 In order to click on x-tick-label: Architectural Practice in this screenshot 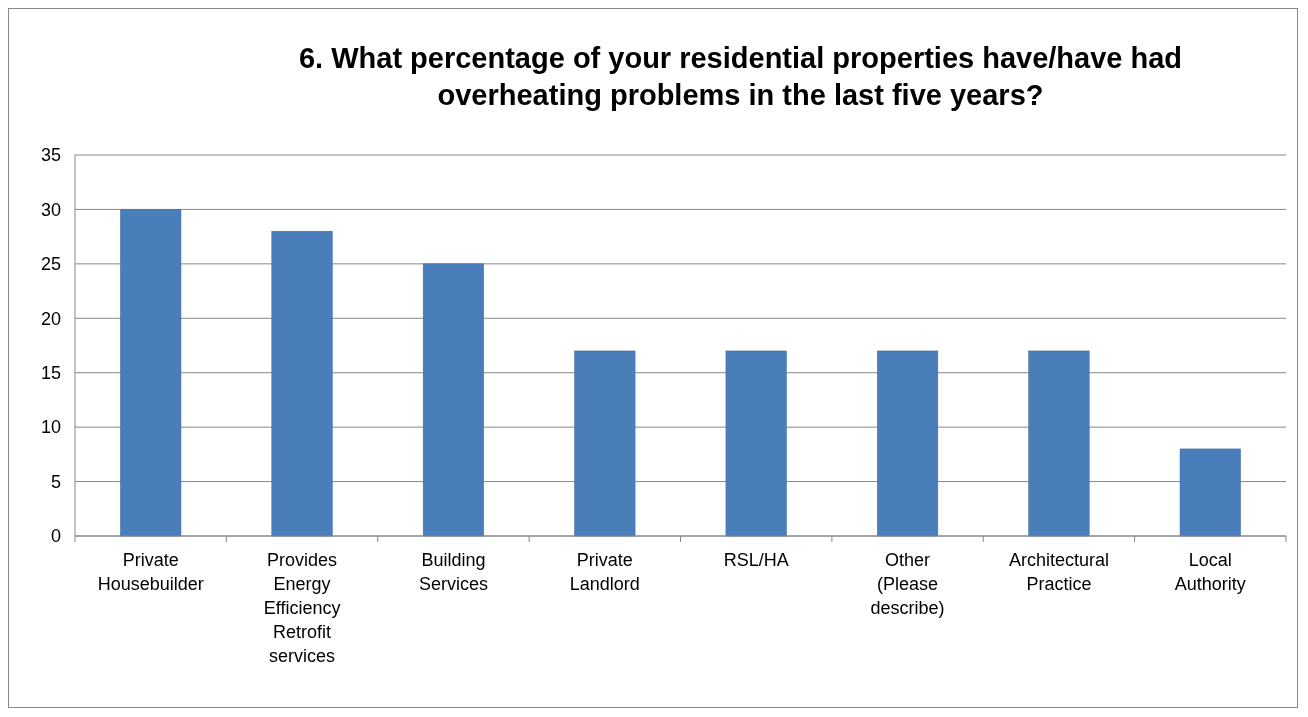, I will do `click(1058, 572)`.